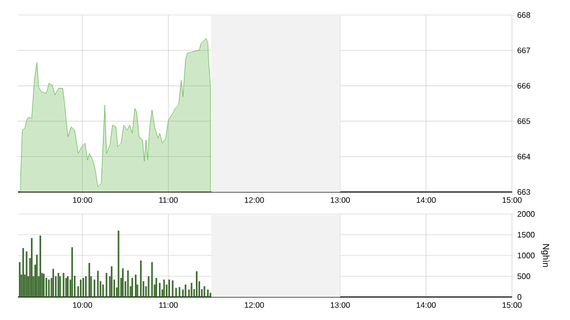 This screenshot has width=570, height=320. I want to click on y-axis-title: Nghìn, so click(545, 255).